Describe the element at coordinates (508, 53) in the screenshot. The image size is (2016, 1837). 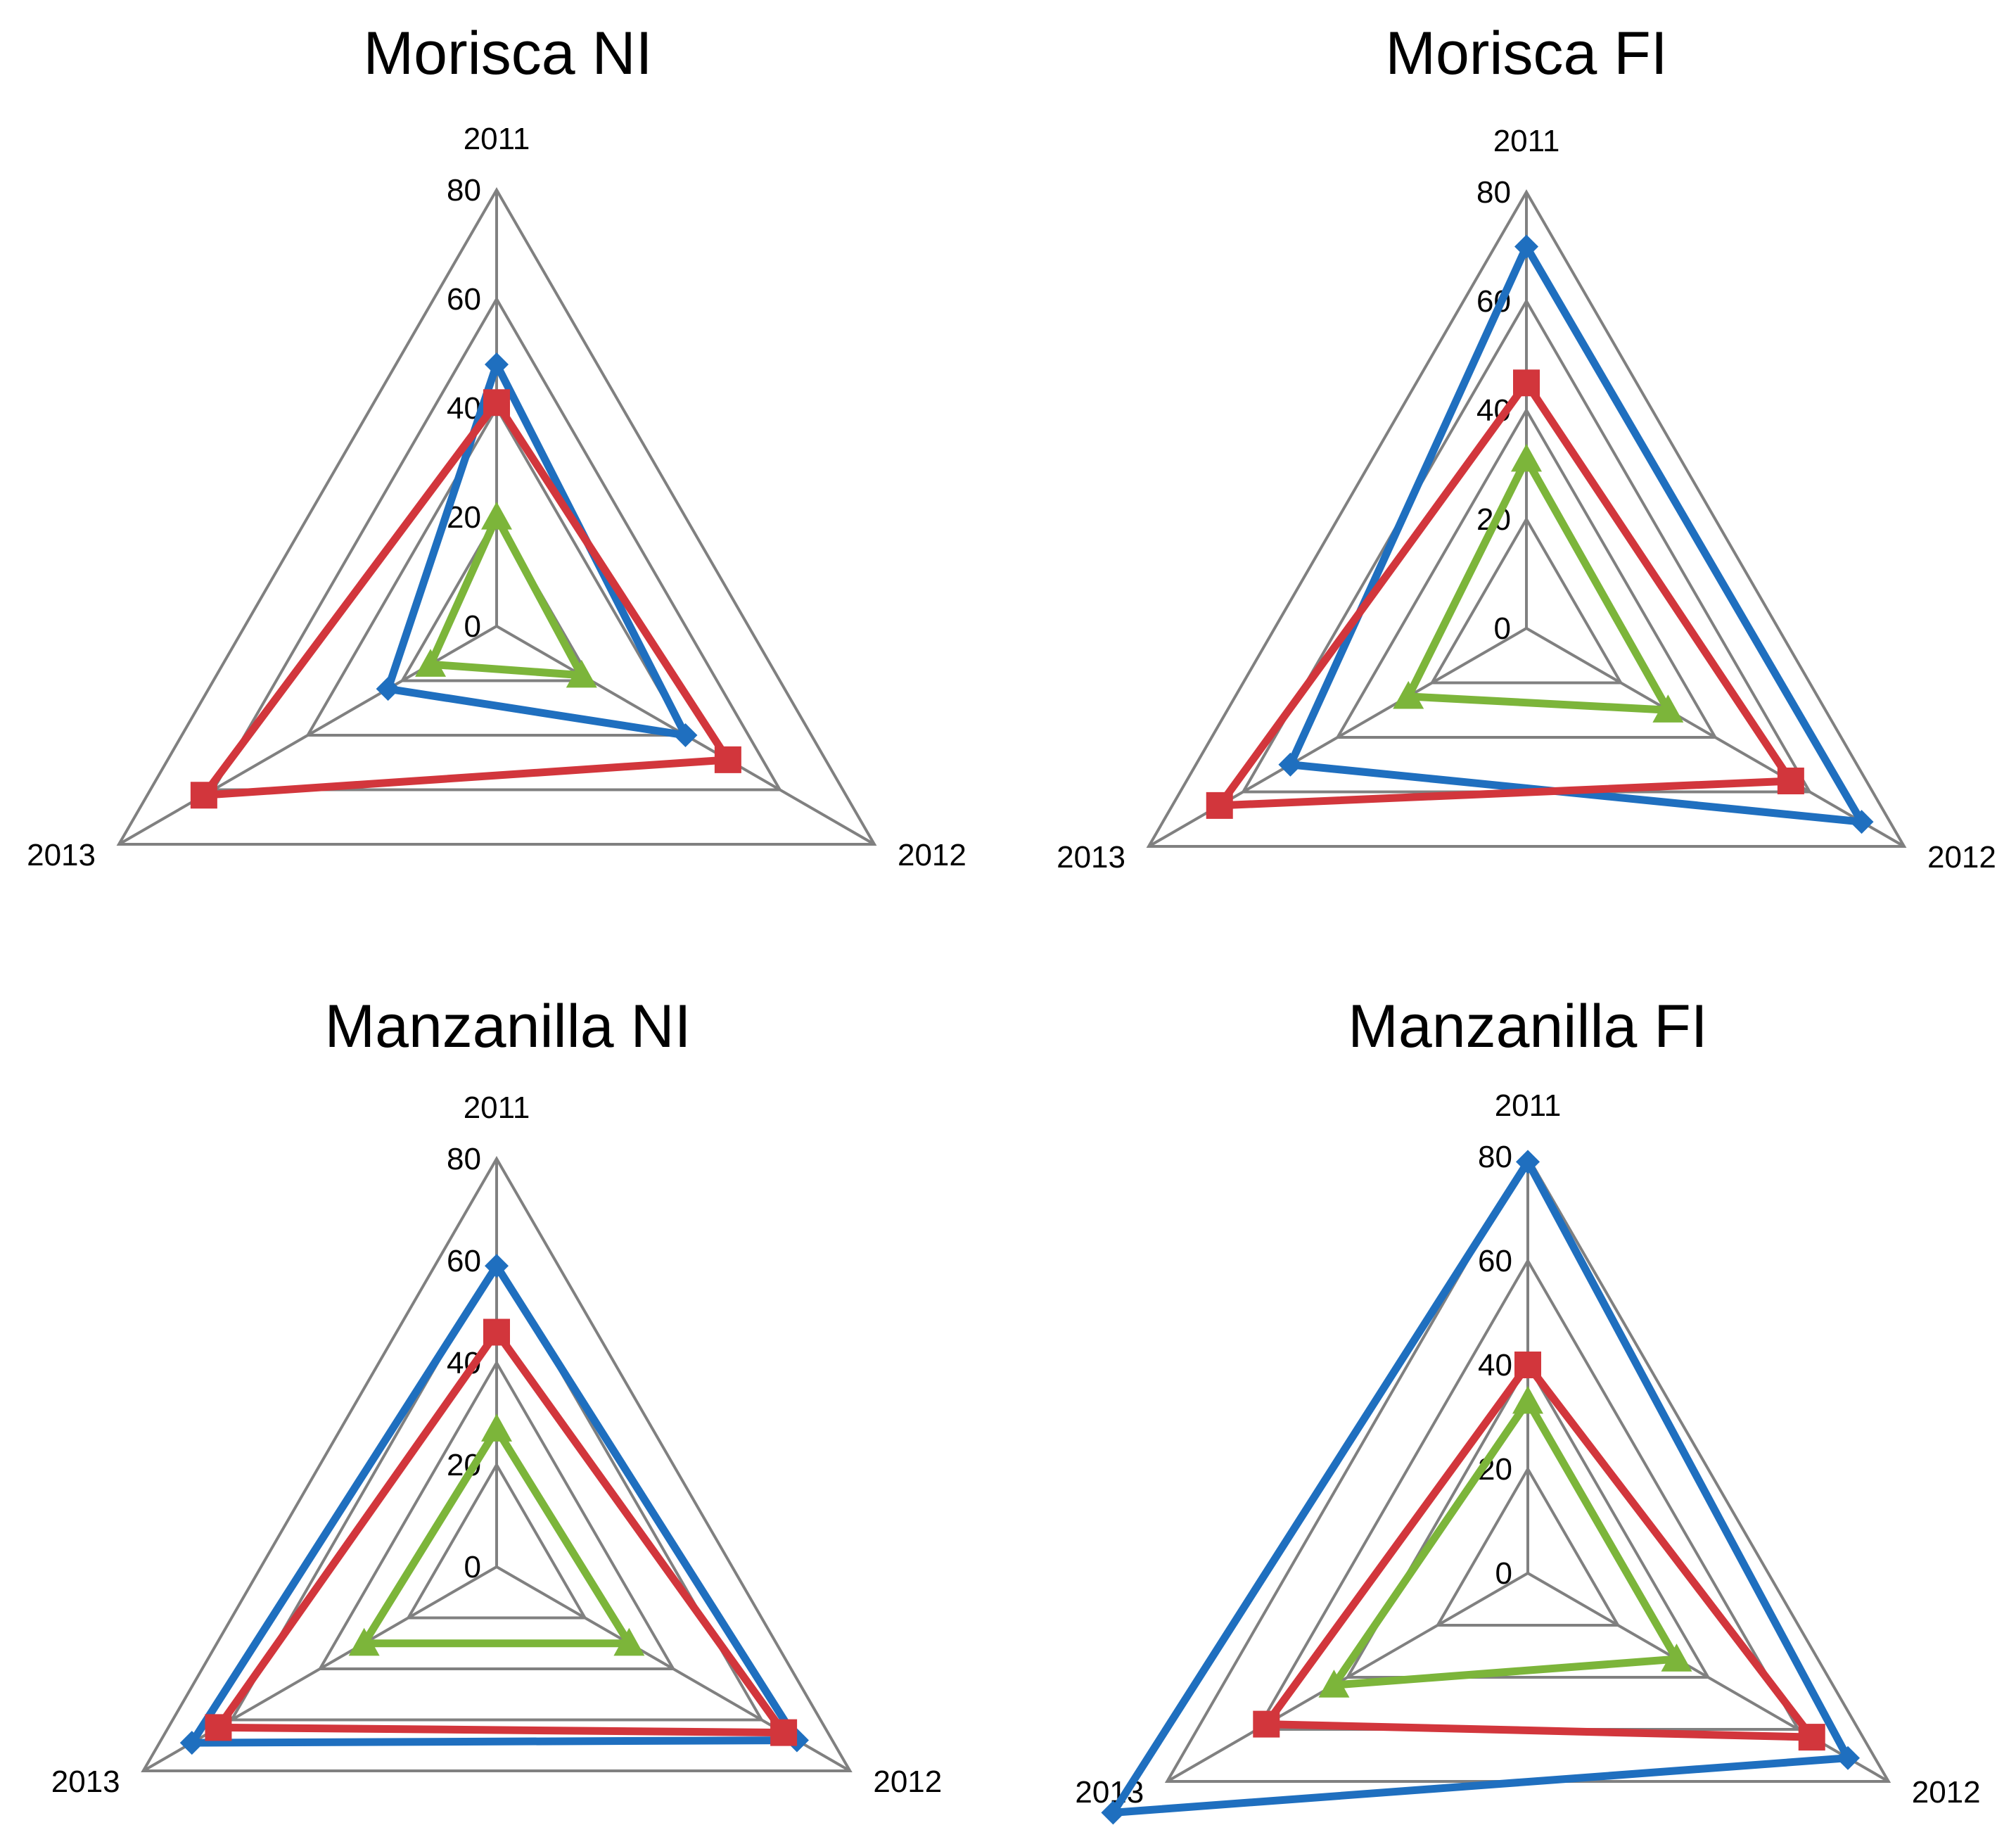
I see `chart-title: Morisca NI` at that location.